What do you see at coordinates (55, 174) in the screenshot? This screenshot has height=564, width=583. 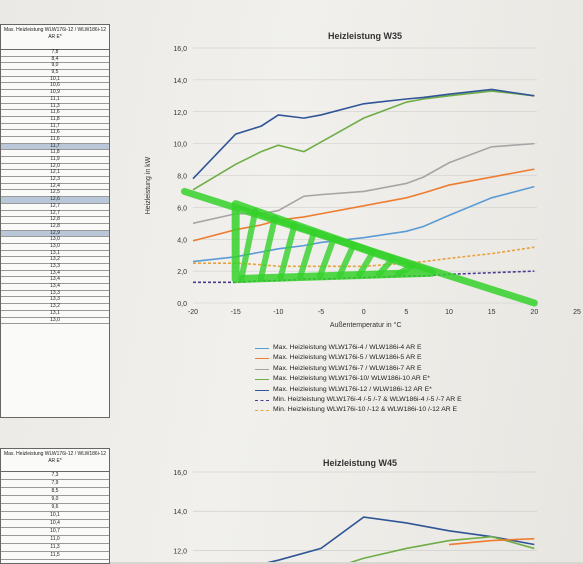 I see `table-row: 12,1` at bounding box center [55, 174].